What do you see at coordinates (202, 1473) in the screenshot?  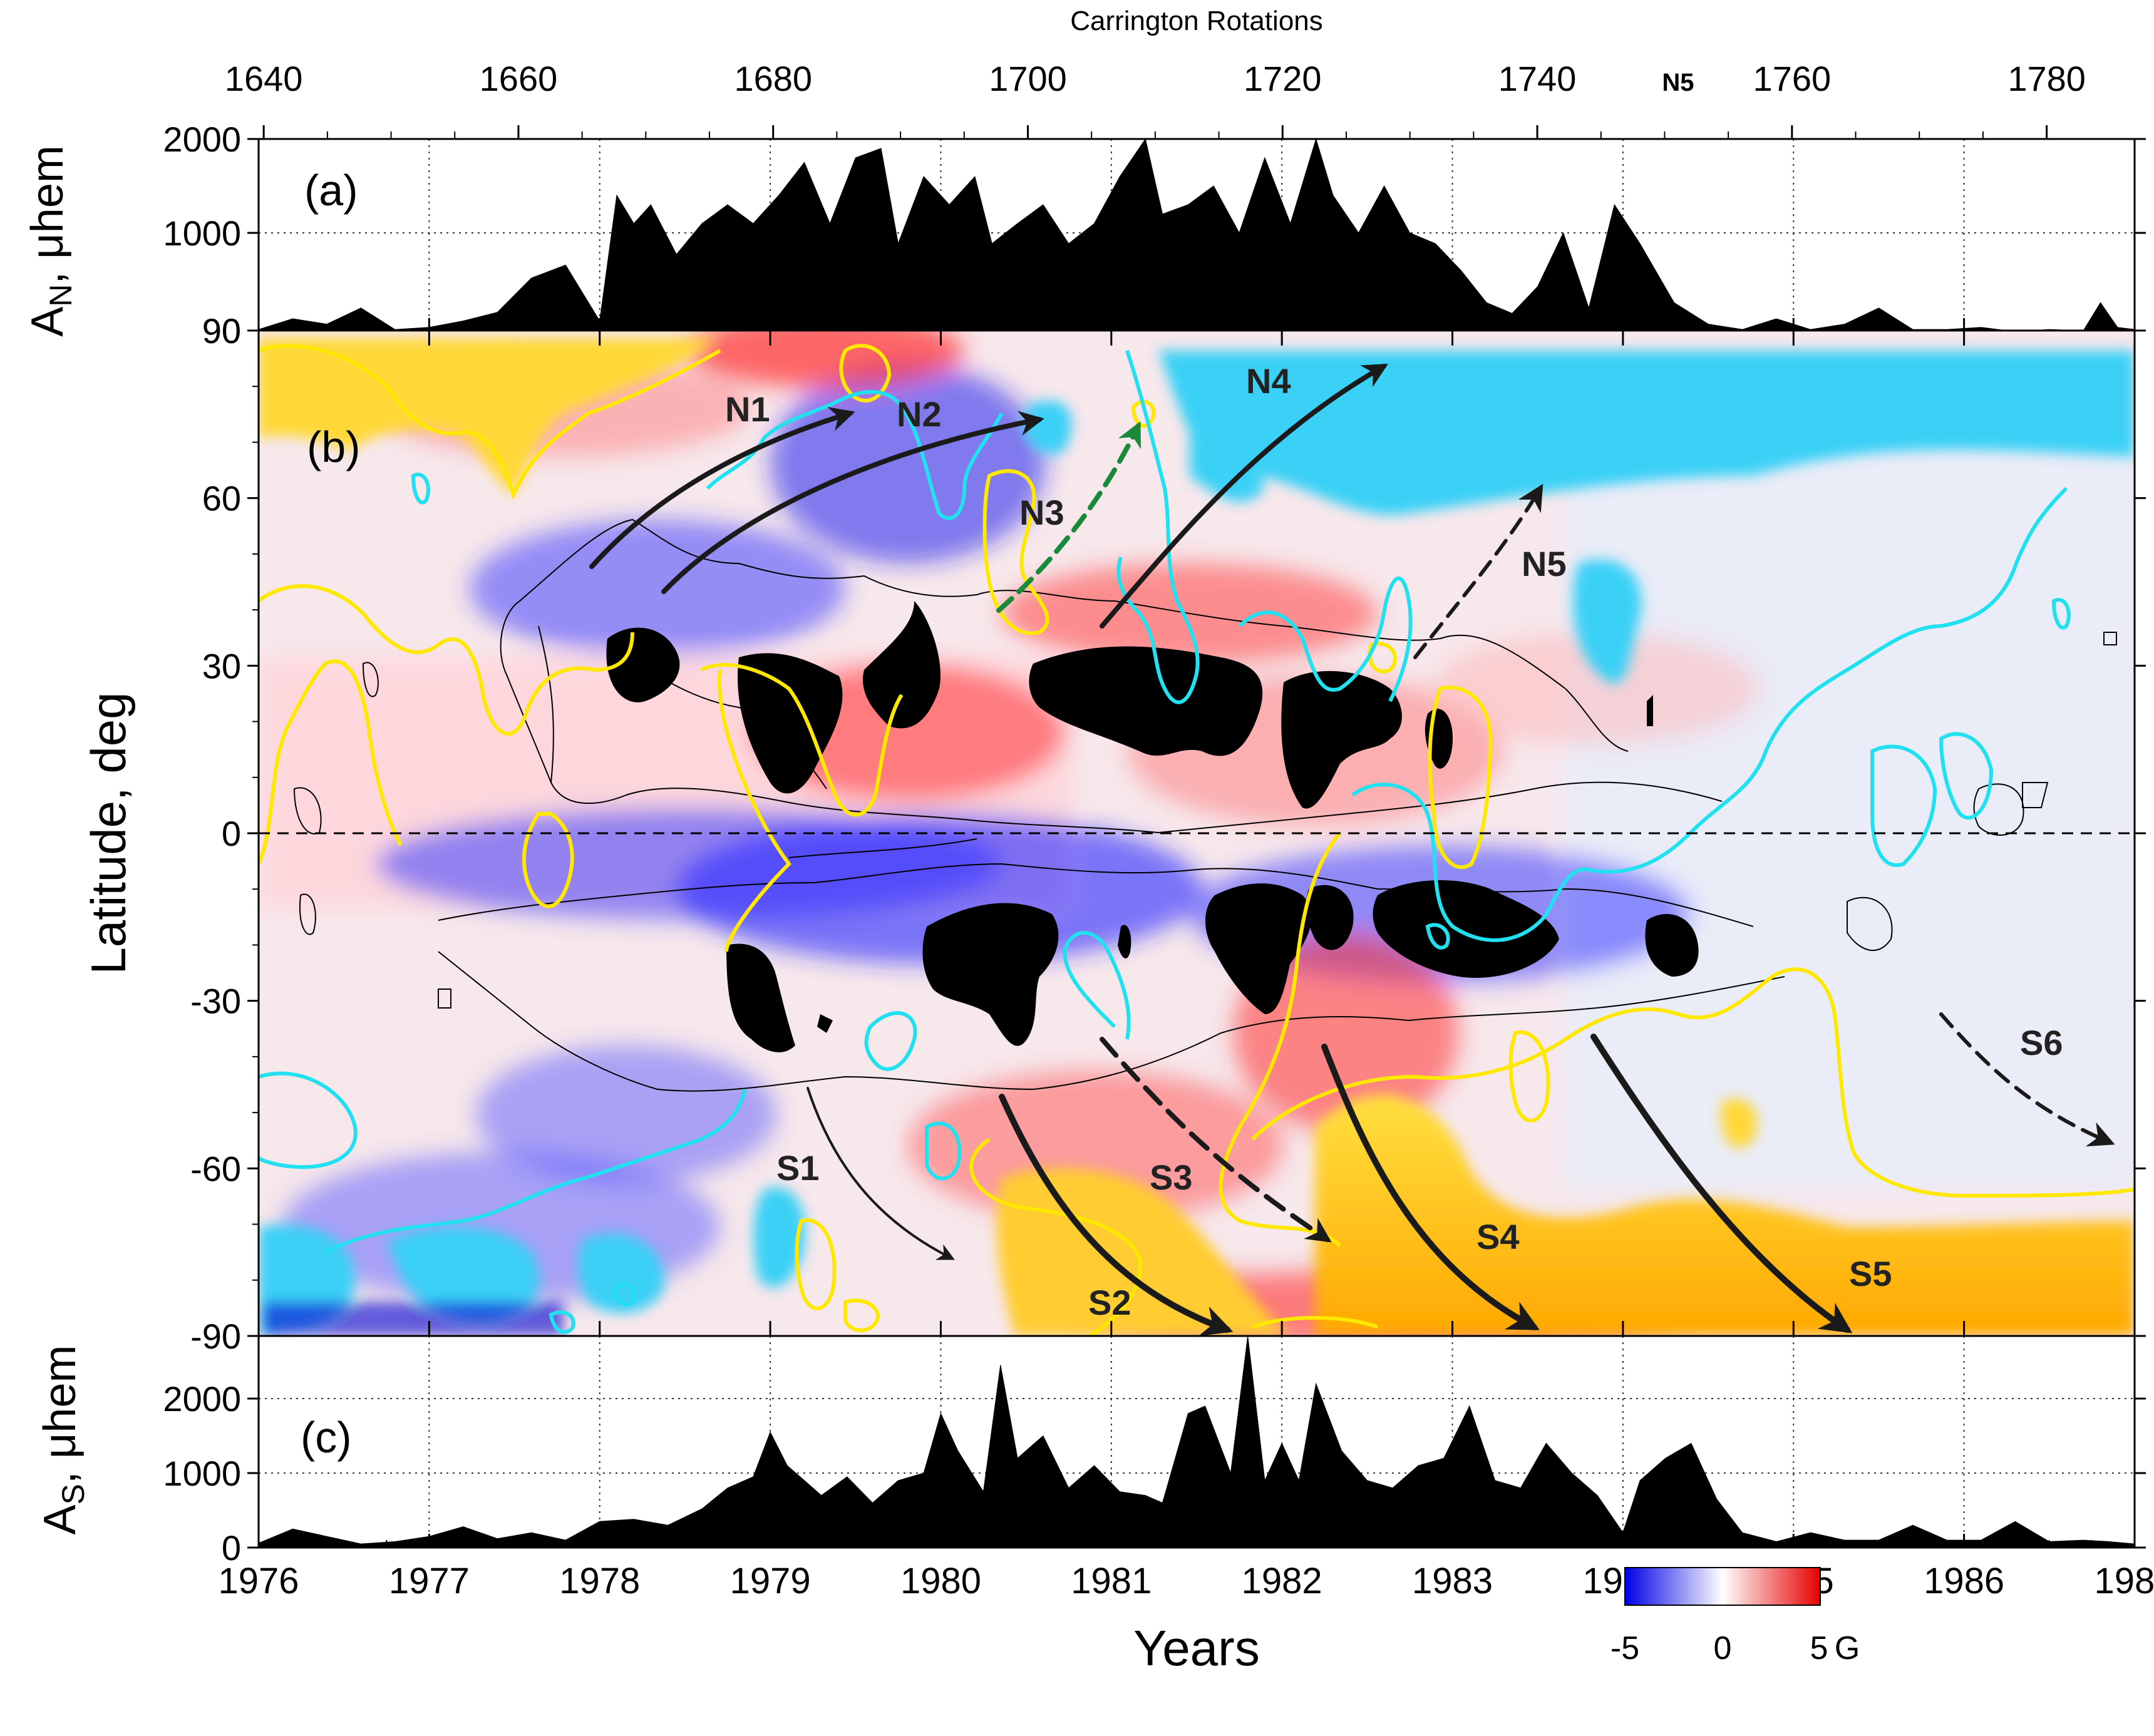 I see `y-tick-label-c: 1000` at bounding box center [202, 1473].